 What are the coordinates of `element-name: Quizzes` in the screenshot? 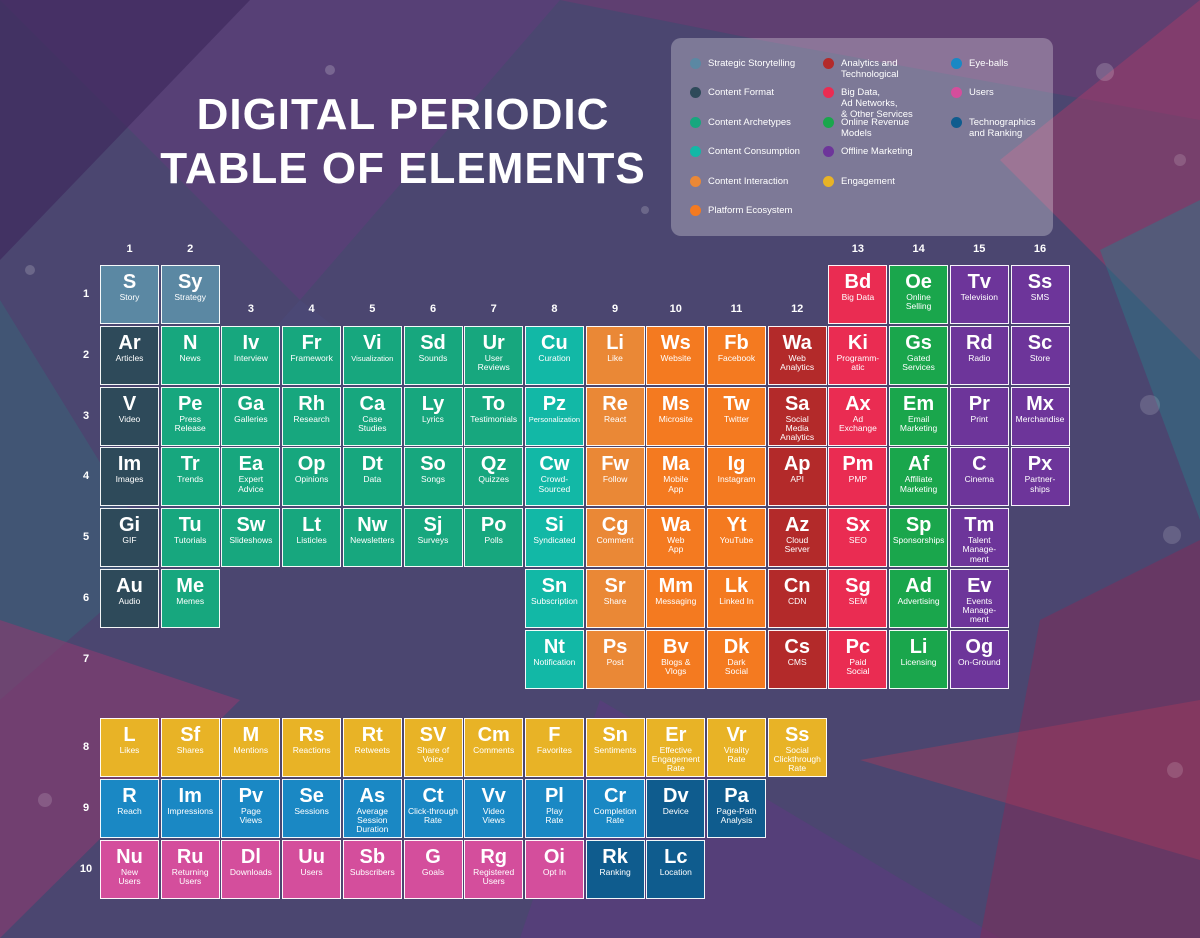 It's located at (494, 479).